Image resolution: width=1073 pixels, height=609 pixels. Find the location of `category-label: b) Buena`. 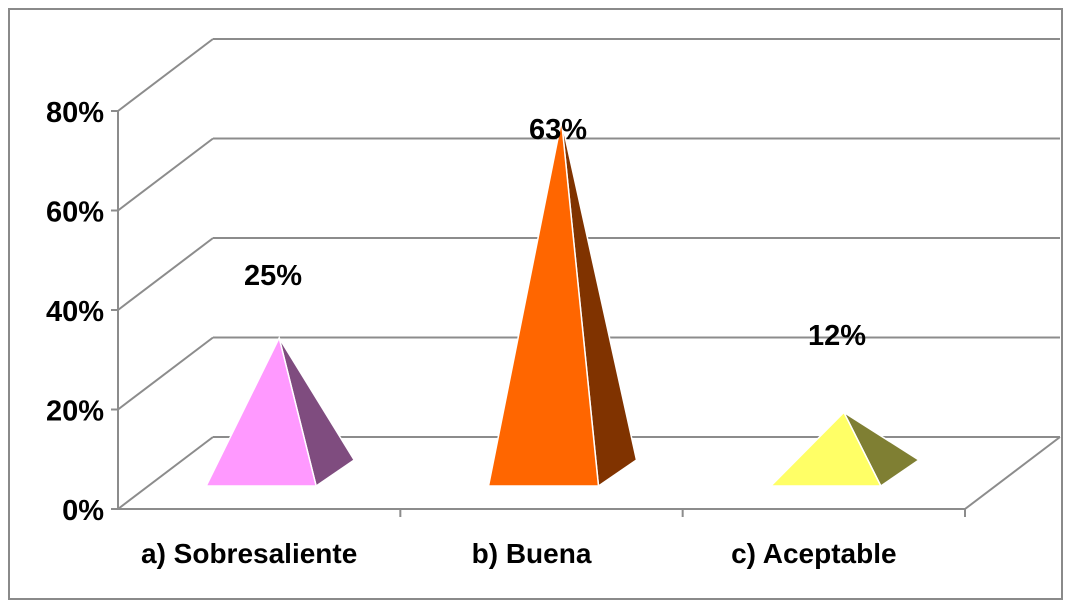

category-label: b) Buena is located at coordinates (532, 553).